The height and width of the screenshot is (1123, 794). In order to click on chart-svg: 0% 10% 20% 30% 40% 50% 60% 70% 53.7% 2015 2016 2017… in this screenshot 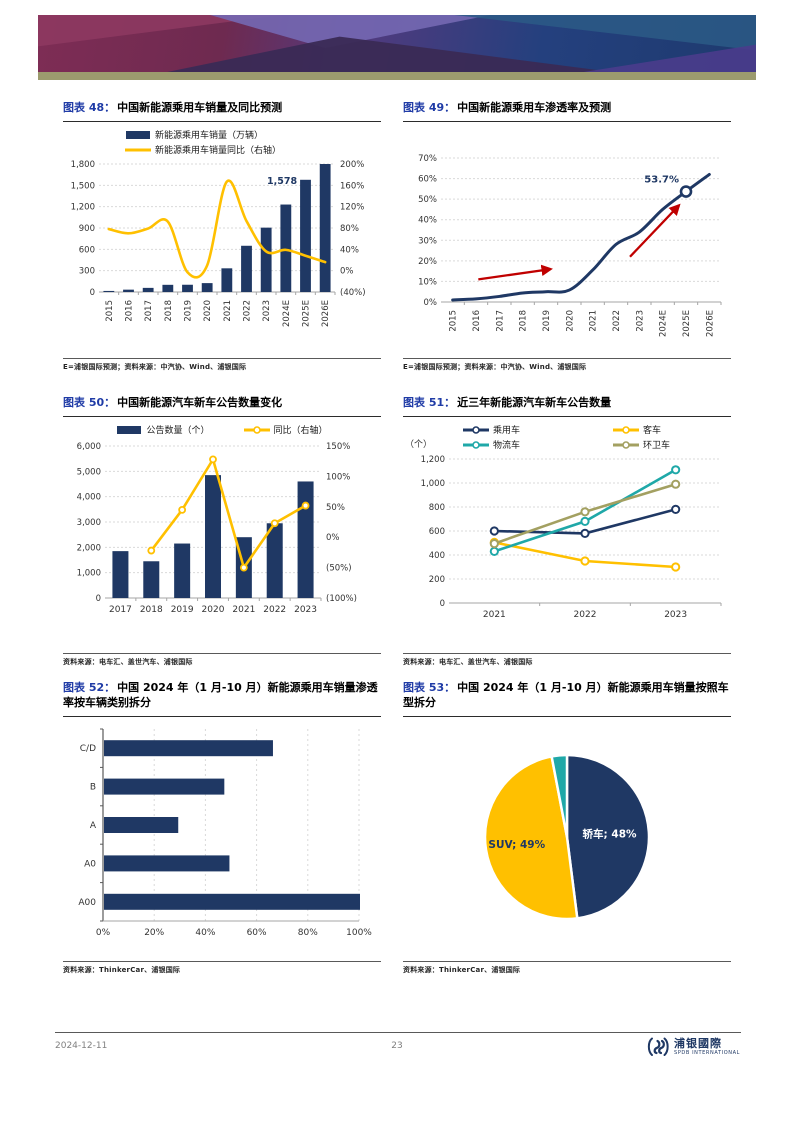, I will do `click(570, 245)`.